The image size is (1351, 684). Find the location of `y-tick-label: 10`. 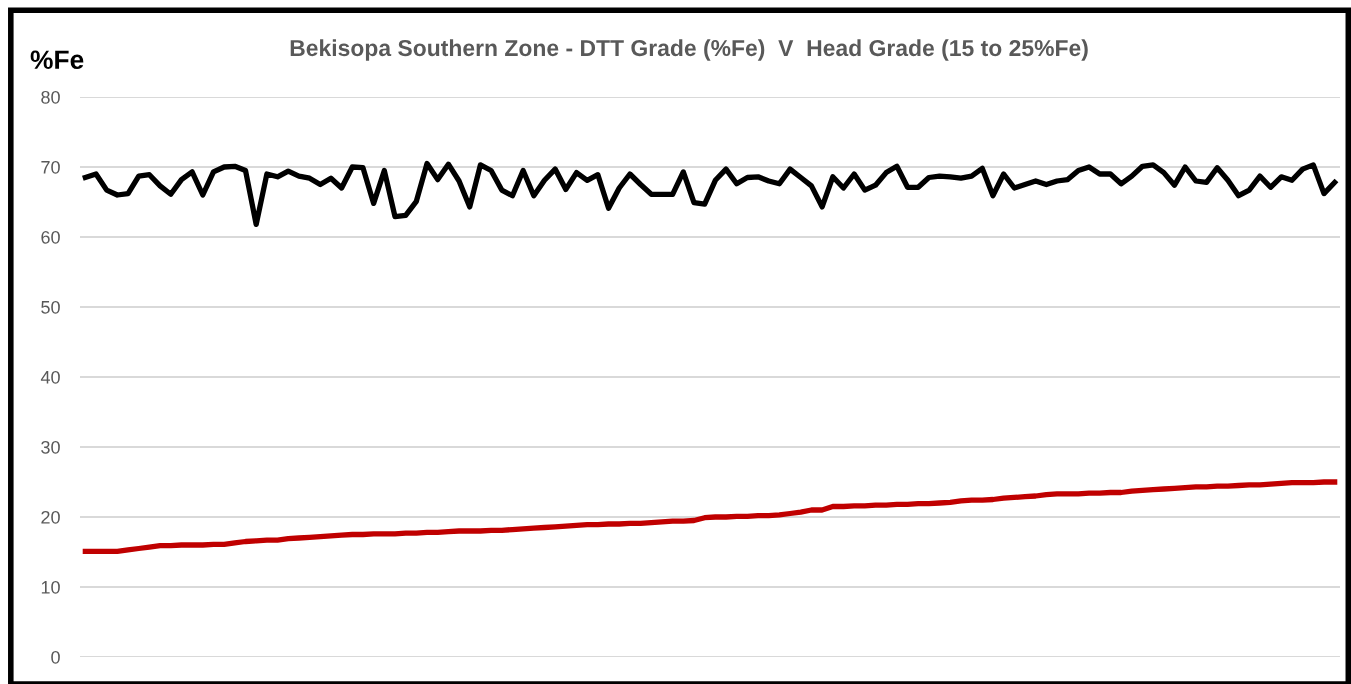

y-tick-label: 10 is located at coordinates (50, 587).